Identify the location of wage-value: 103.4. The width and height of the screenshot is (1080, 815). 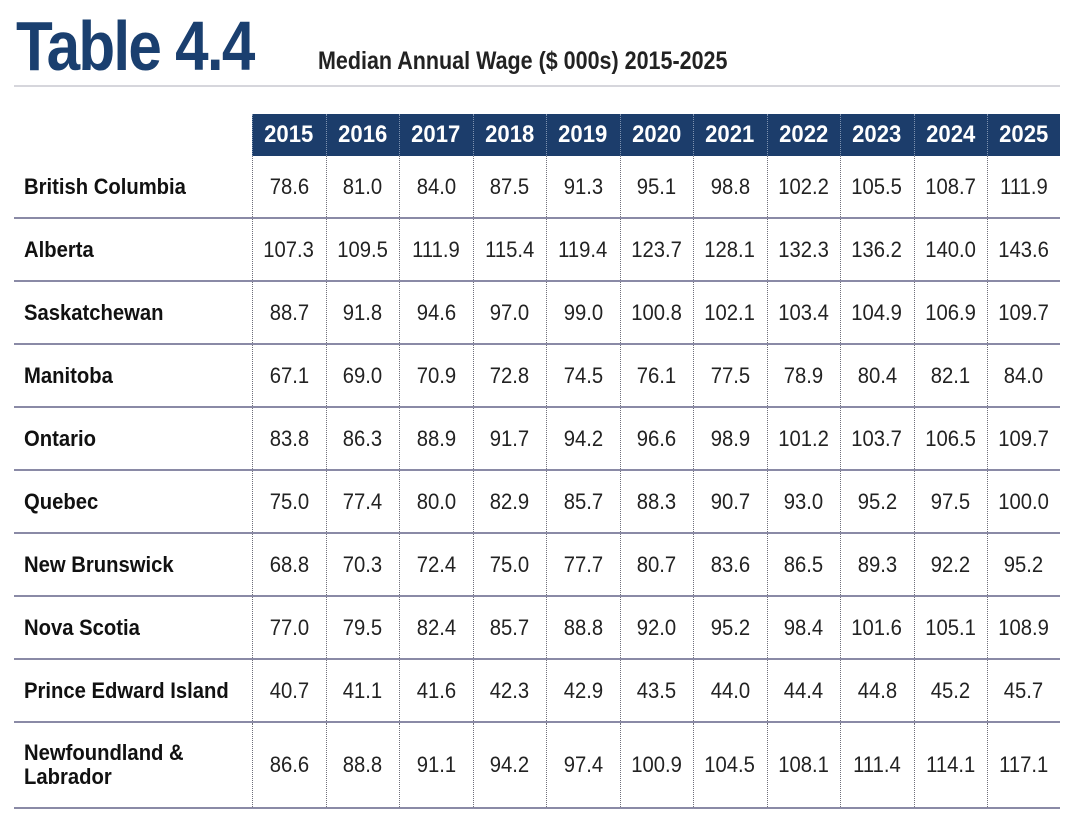
(803, 312).